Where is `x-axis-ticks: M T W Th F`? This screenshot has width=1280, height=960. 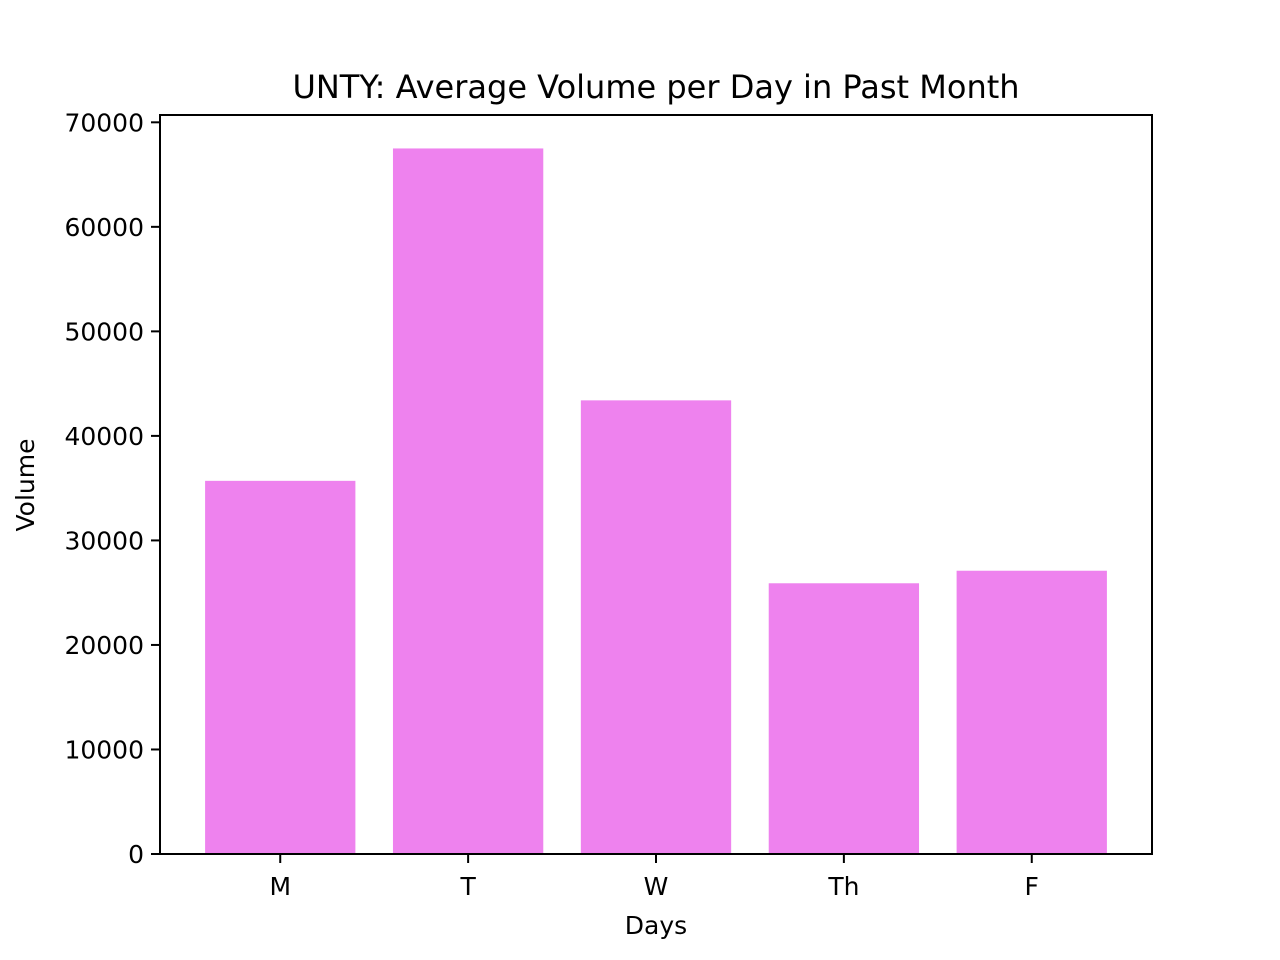 x-axis-ticks: M T W Th F is located at coordinates (654, 877).